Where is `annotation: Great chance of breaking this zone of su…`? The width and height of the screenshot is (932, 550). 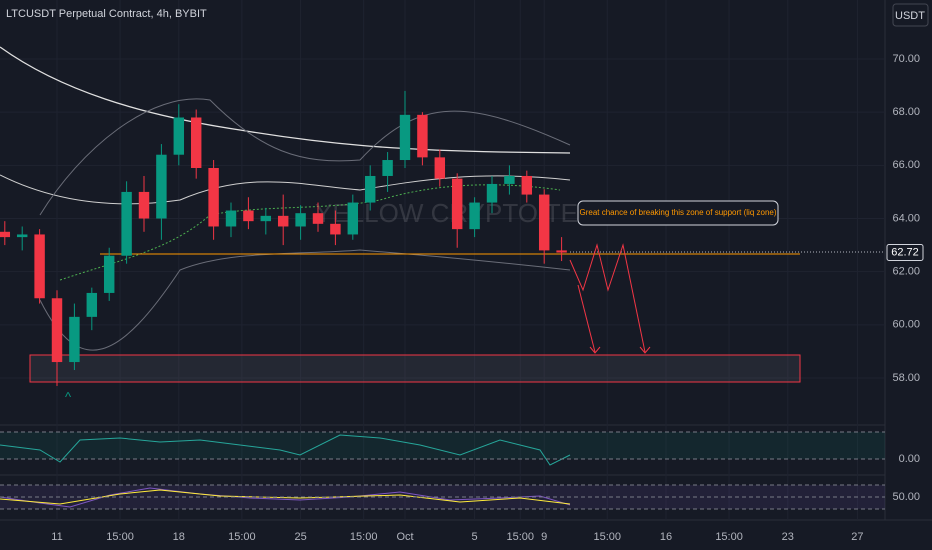
annotation: Great chance of breaking this zone of su… is located at coordinates (678, 212).